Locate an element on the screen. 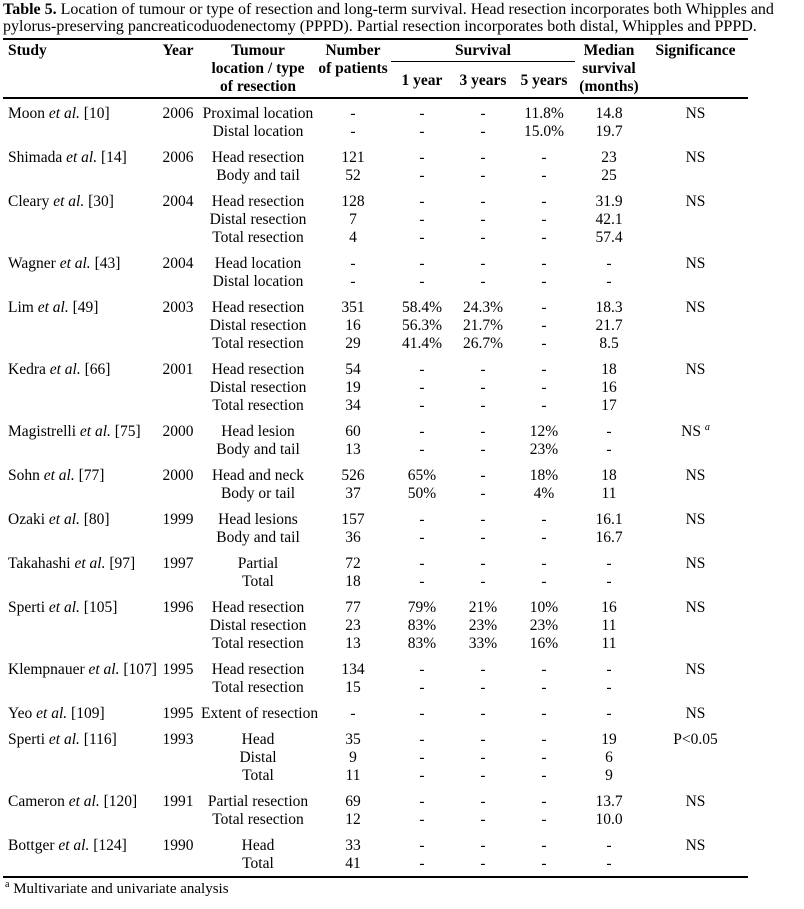 This screenshot has height=909, width=804. study-cell: Takahashi et al. [97] is located at coordinates (79, 564).